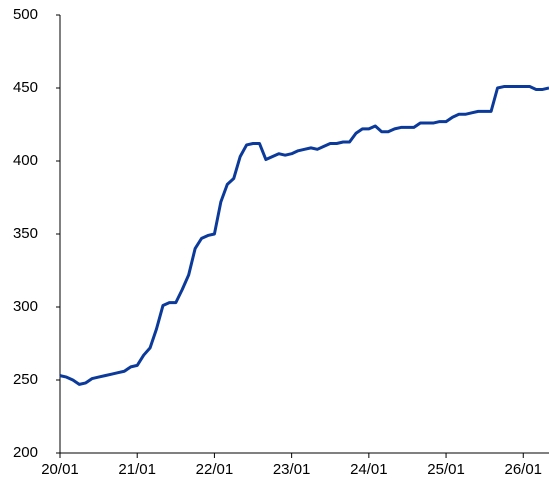 This screenshot has width=549, height=488. I want to click on y-tick-label: 200, so click(25, 452).